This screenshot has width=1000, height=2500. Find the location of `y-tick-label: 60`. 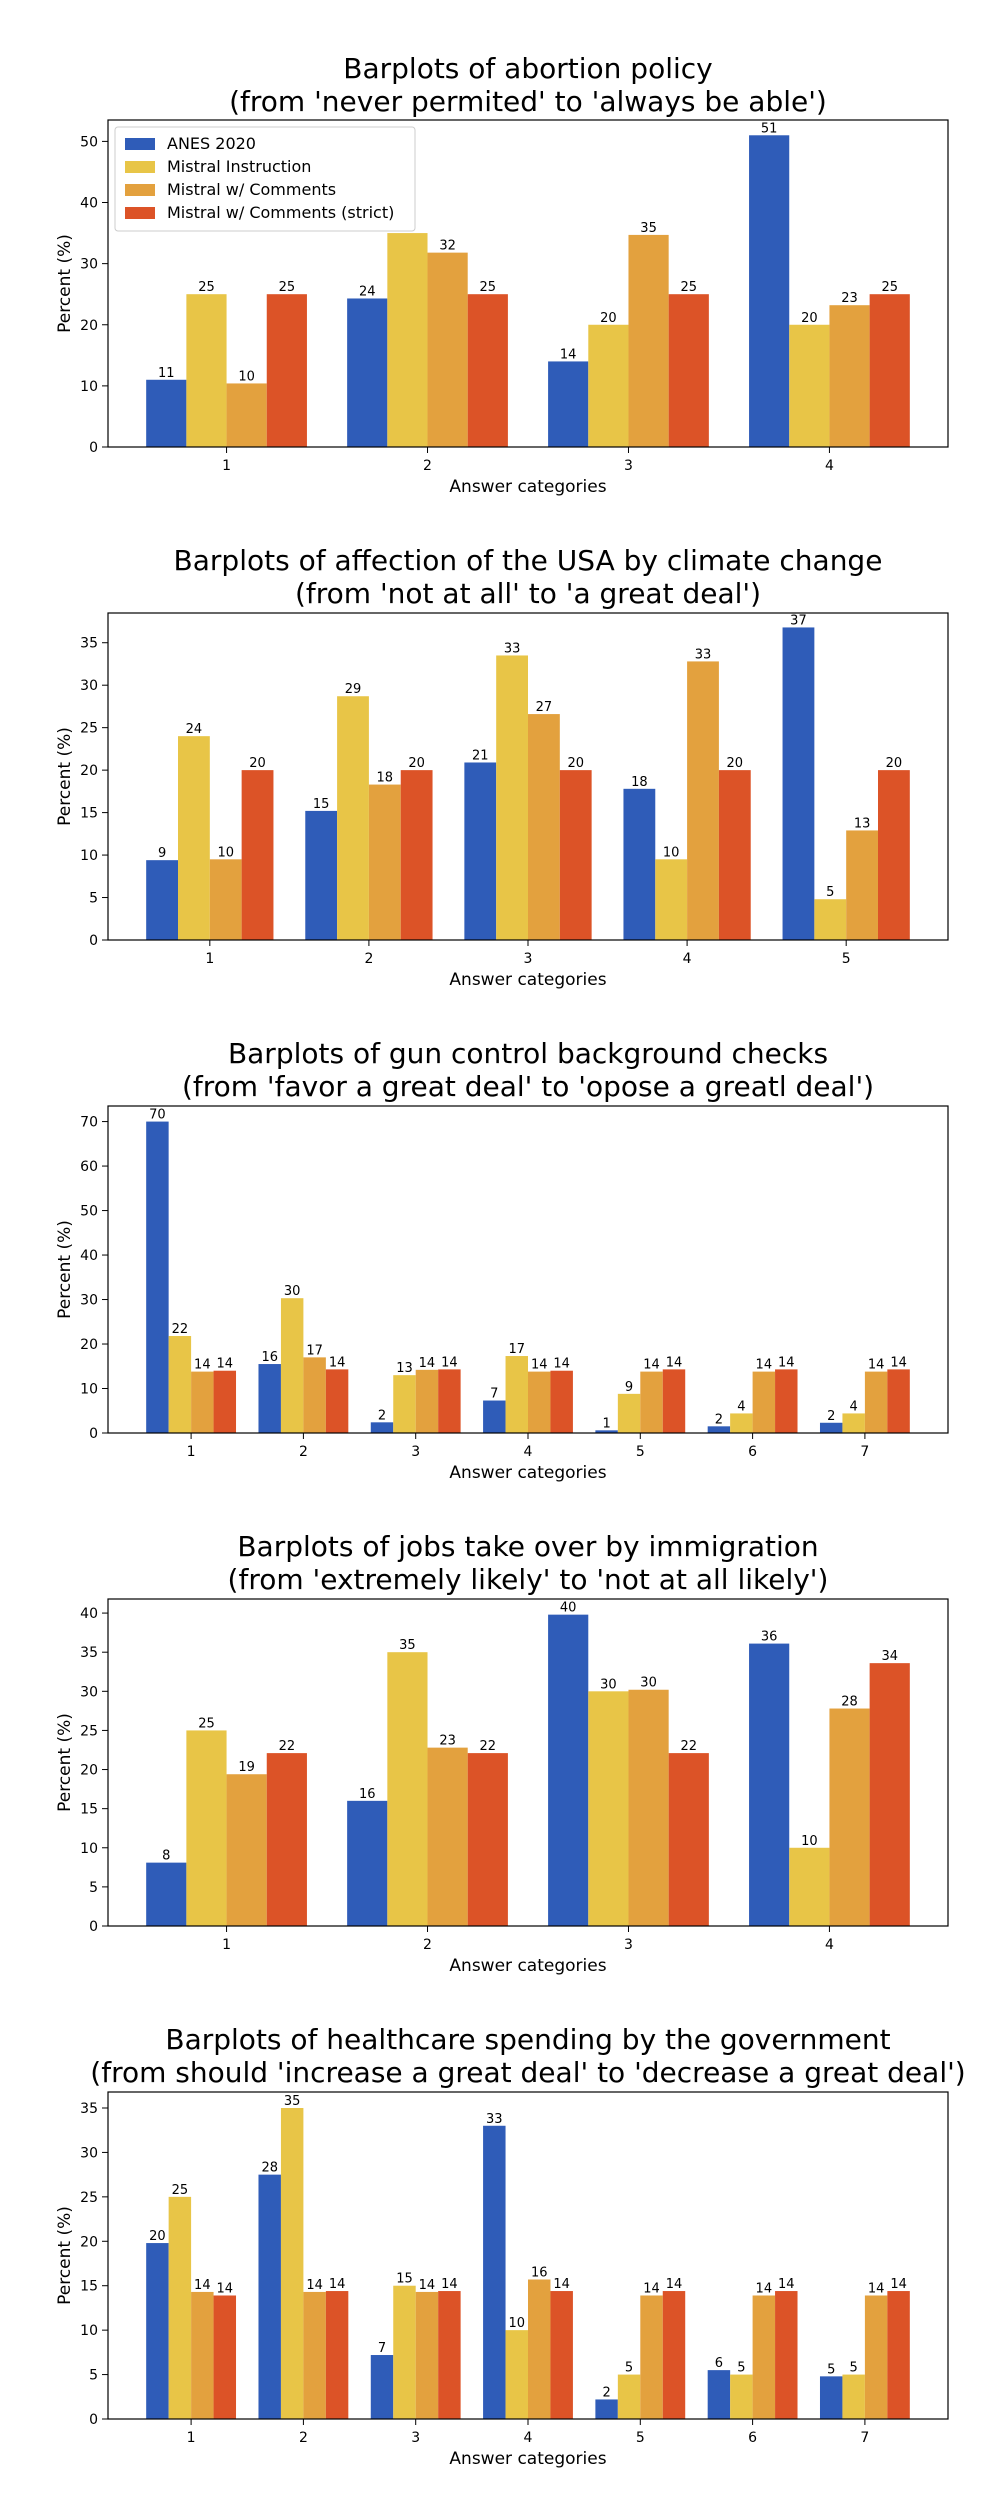

y-tick-label: 60 is located at coordinates (89, 1167).